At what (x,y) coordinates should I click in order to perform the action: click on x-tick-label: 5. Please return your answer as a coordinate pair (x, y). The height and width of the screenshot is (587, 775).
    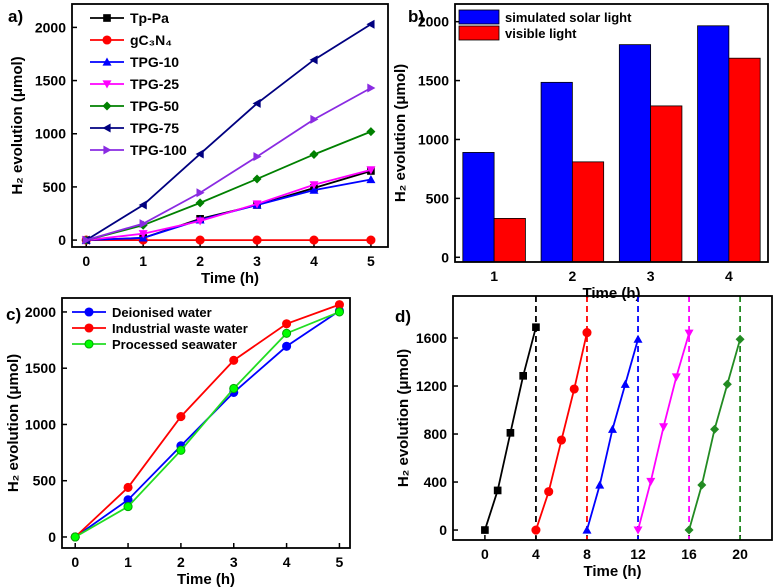
    Looking at the image, I should click on (340, 562).